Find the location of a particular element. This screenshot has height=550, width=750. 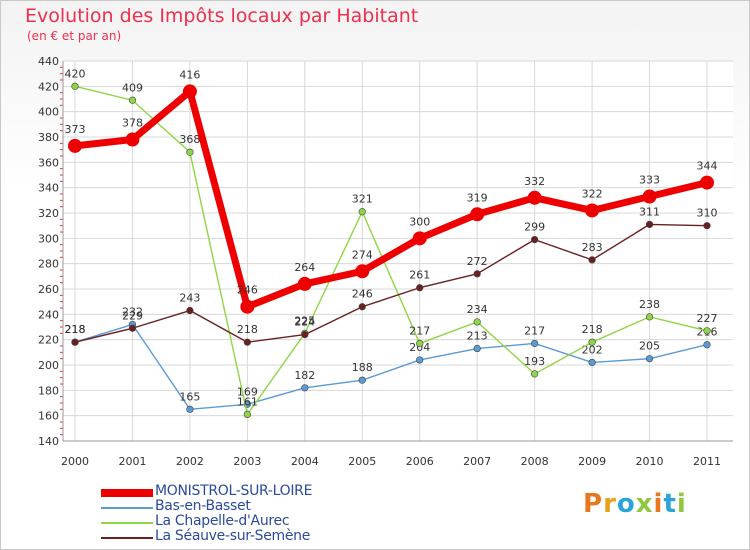

data-label: 204 is located at coordinates (419, 347).